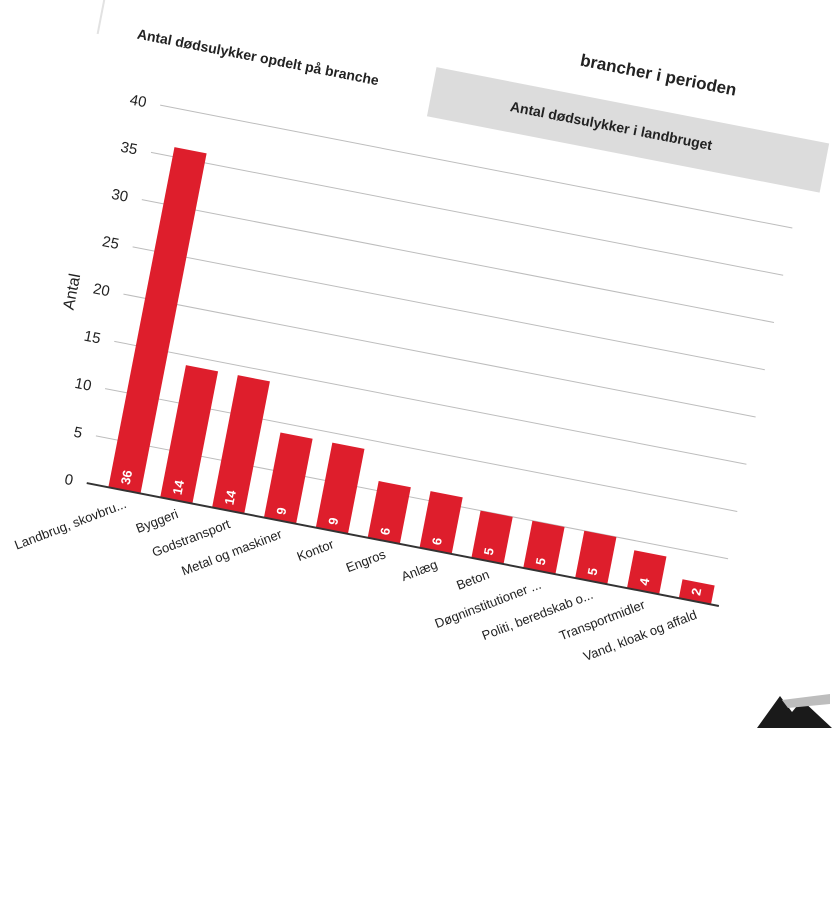  I want to click on y-tick-label: 40, so click(138, 101).